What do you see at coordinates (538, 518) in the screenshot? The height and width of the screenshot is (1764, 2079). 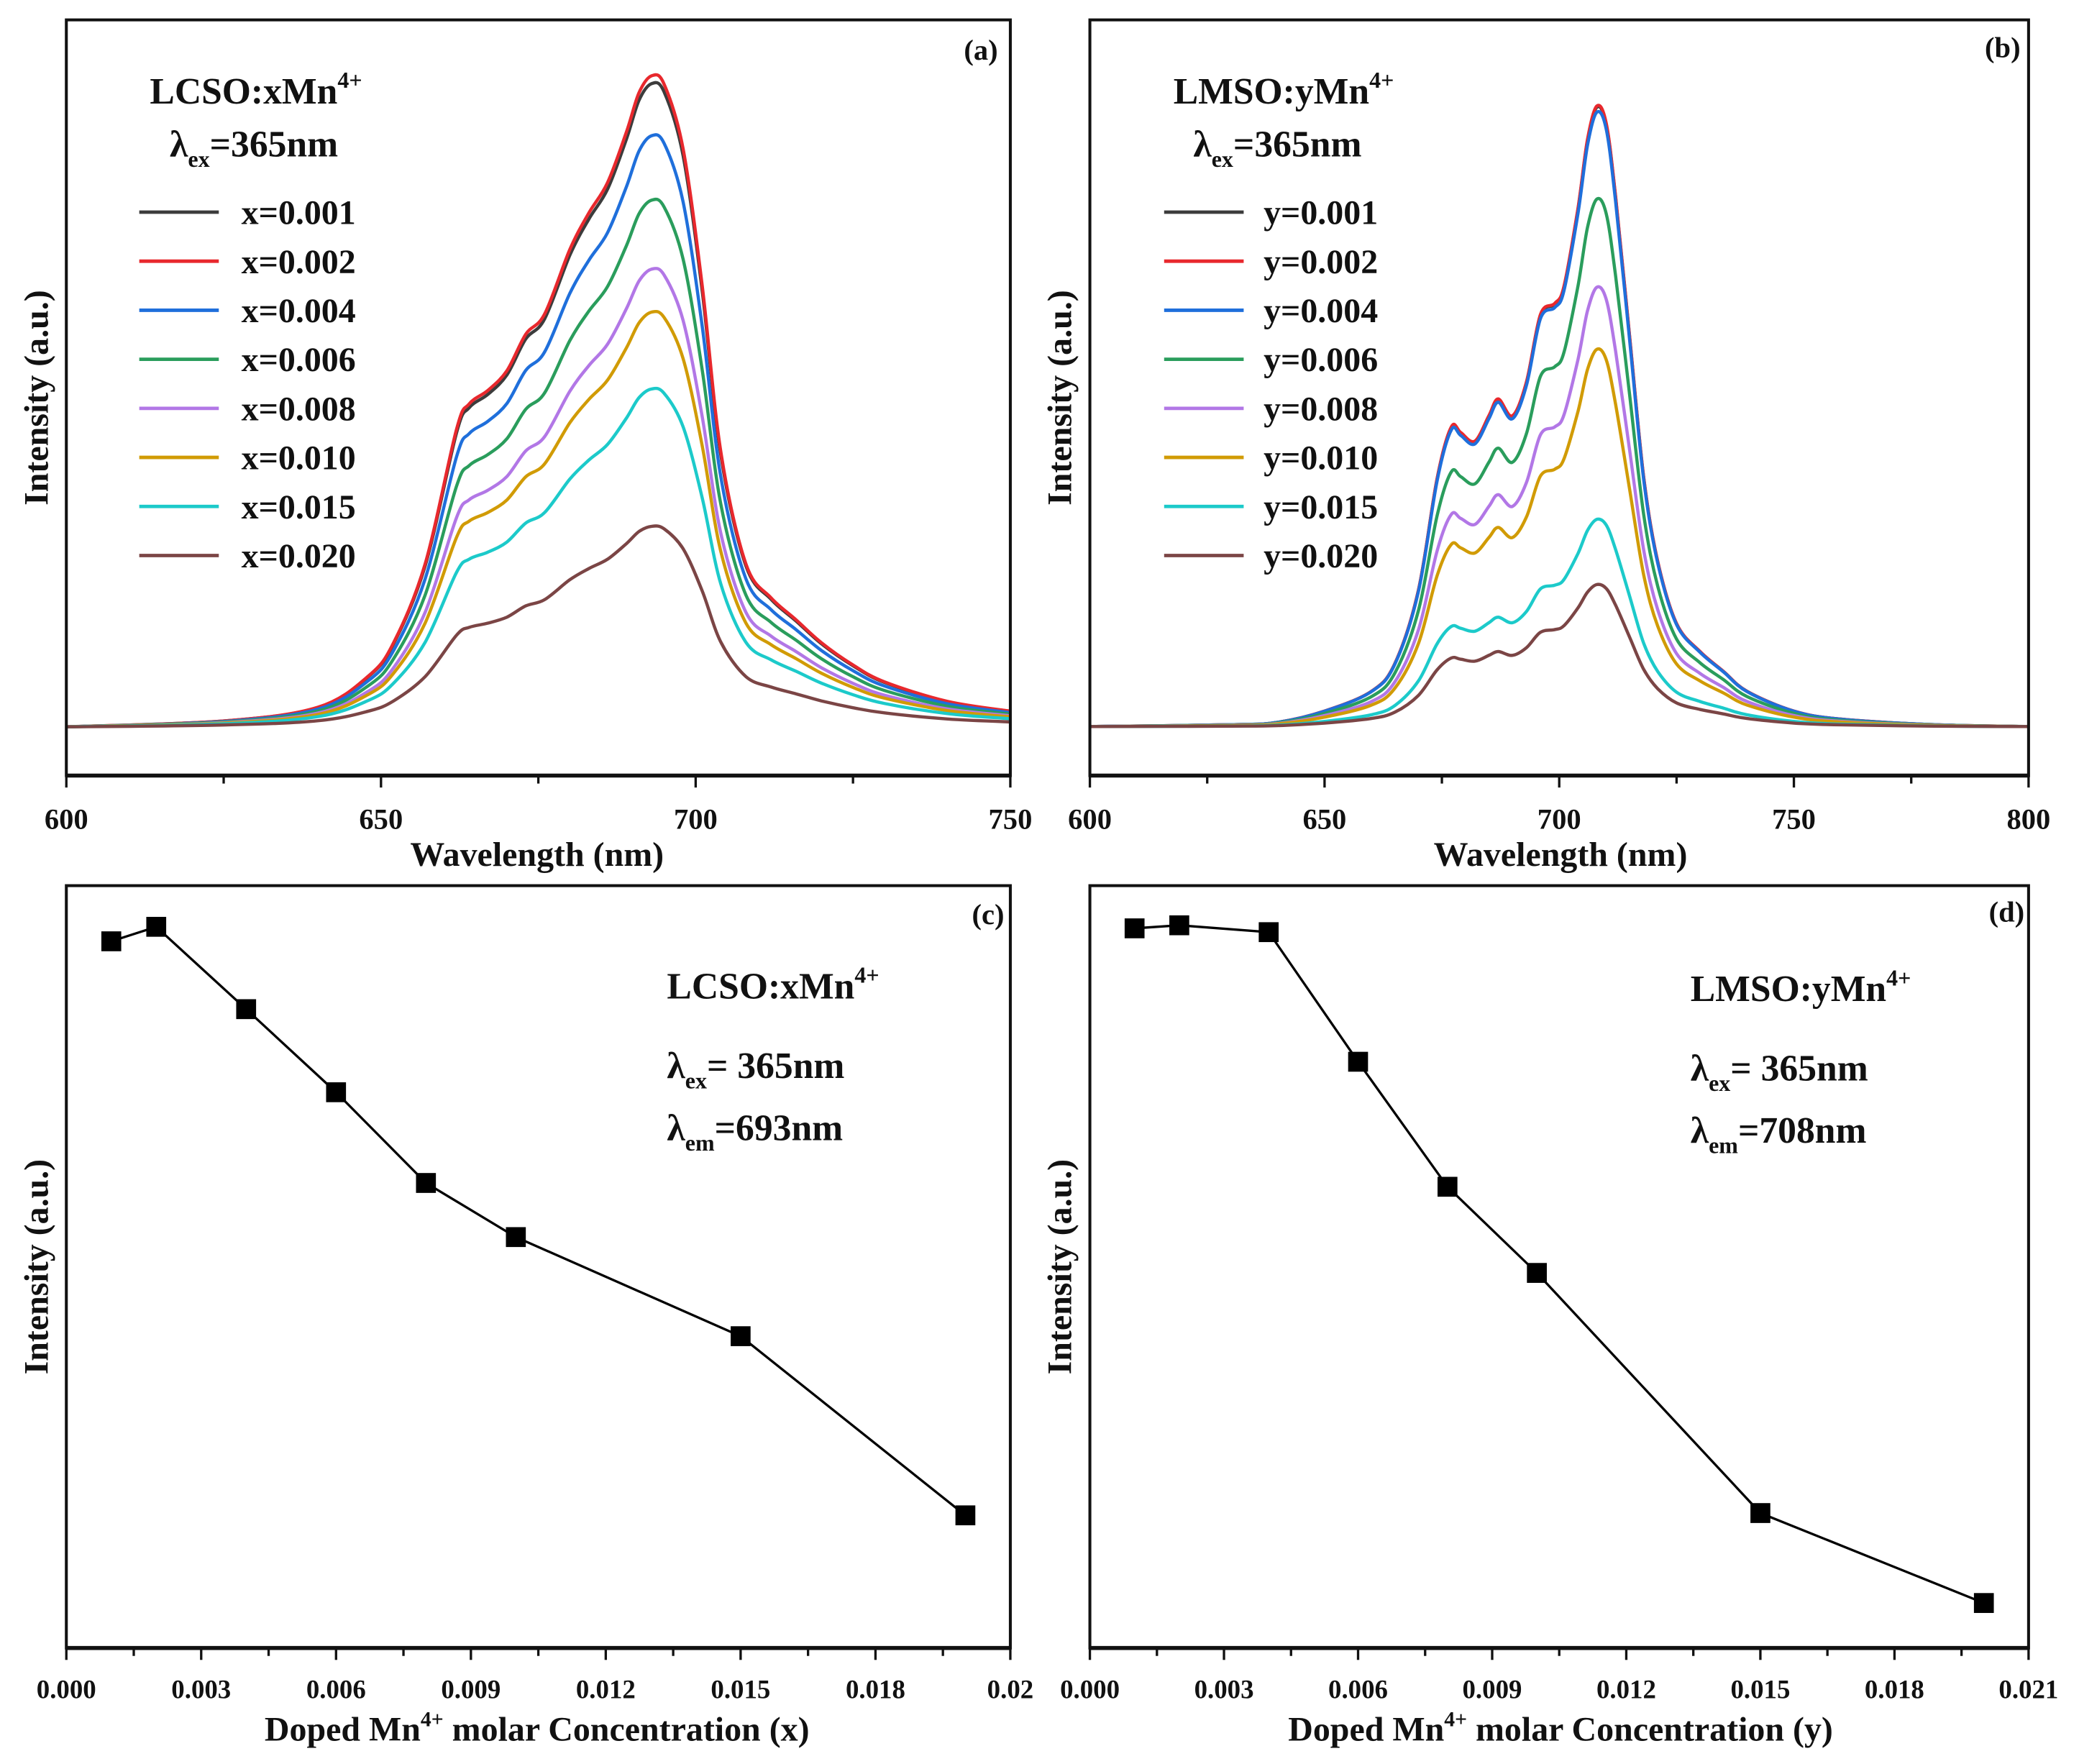 I see `series-line-x=0.010` at bounding box center [538, 518].